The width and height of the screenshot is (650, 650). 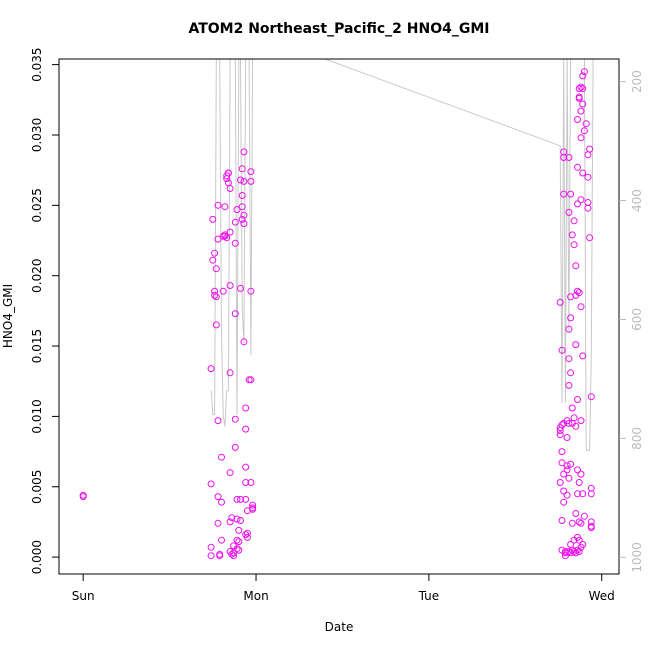 What do you see at coordinates (637, 438) in the screenshot?
I see `y2-tick-label: 800` at bounding box center [637, 438].